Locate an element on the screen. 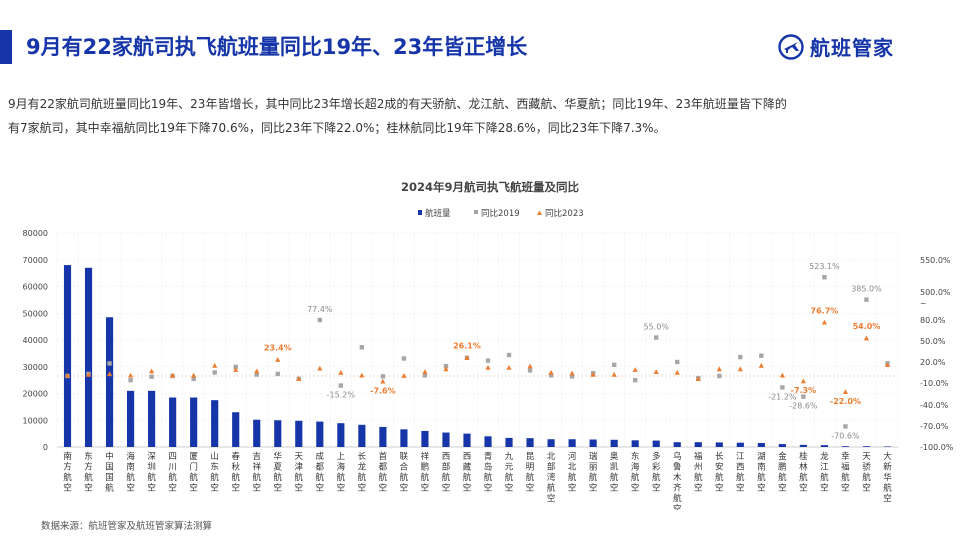 The width and height of the screenshot is (960, 540). x-label-char: 江 is located at coordinates (824, 468).